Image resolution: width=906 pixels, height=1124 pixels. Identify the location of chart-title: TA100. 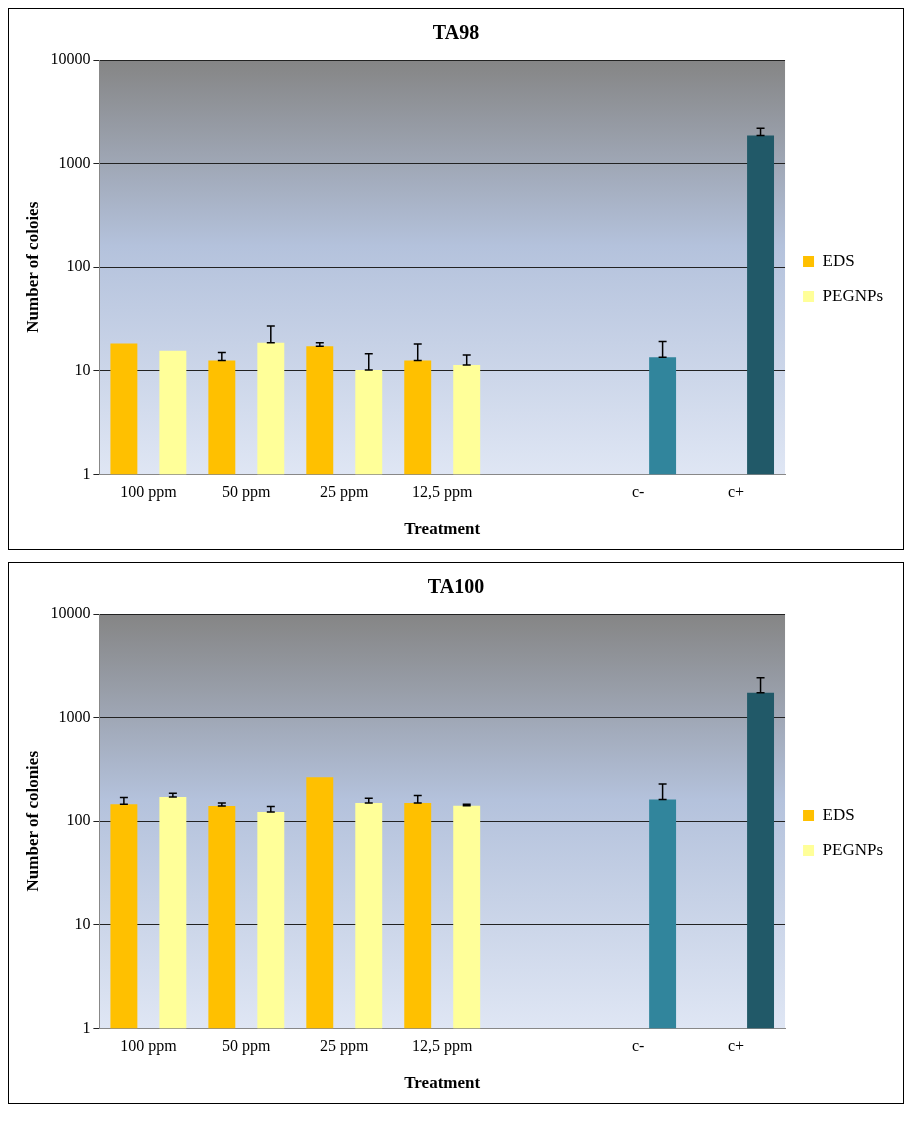
(456, 586).